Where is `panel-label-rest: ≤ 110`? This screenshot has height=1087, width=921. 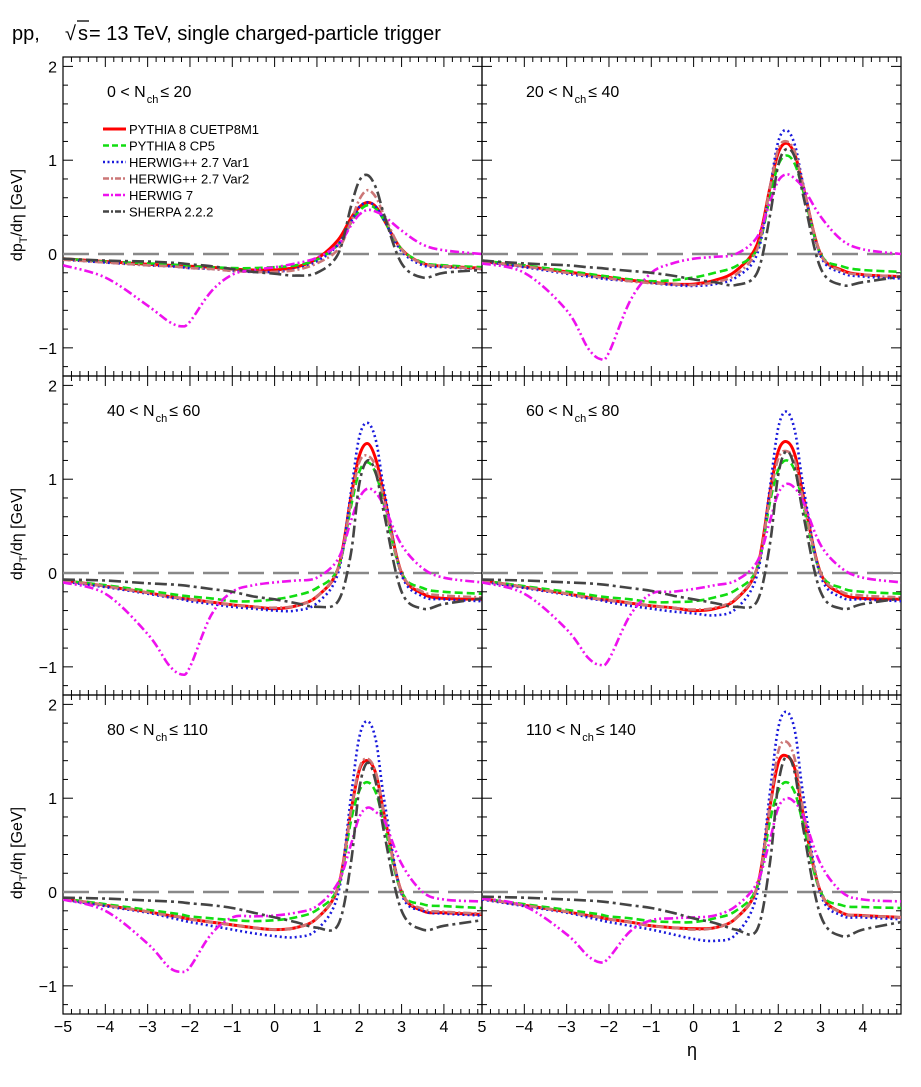
panel-label-rest: ≤ 110 is located at coordinates (188, 730).